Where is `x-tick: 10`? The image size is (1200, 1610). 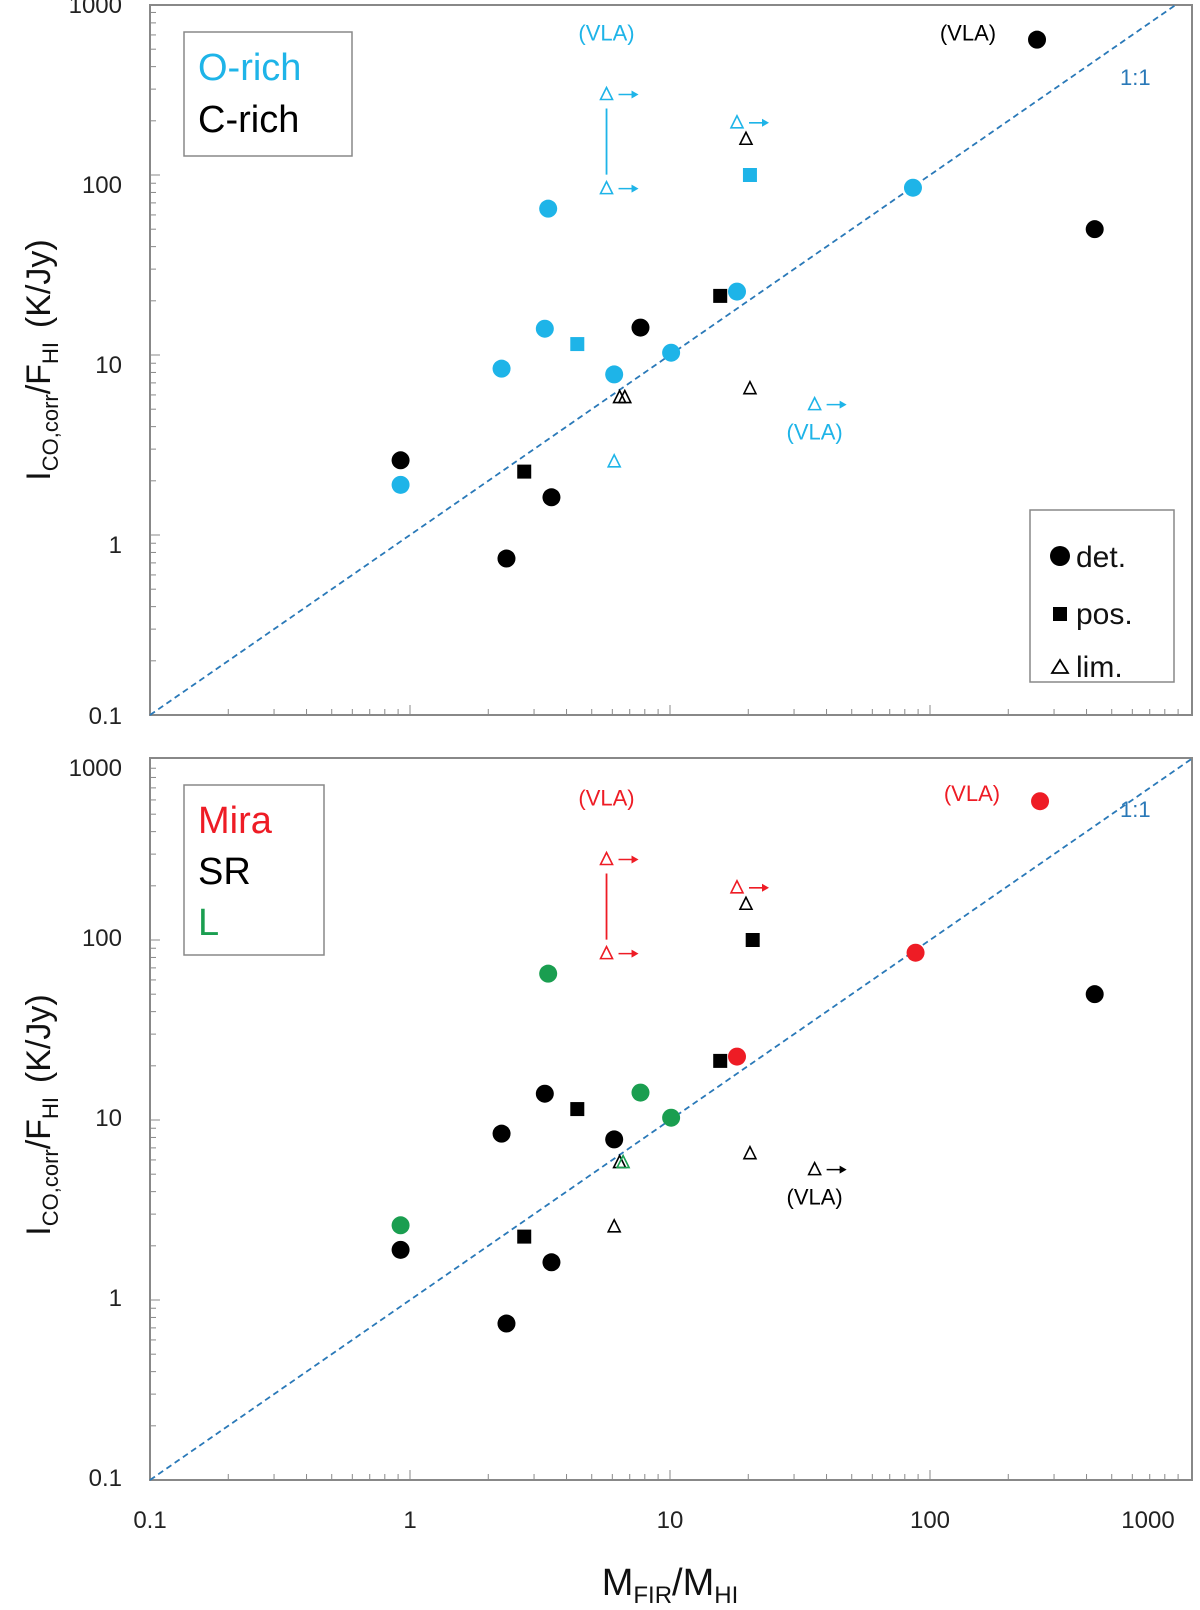 x-tick: 10 is located at coordinates (670, 1520).